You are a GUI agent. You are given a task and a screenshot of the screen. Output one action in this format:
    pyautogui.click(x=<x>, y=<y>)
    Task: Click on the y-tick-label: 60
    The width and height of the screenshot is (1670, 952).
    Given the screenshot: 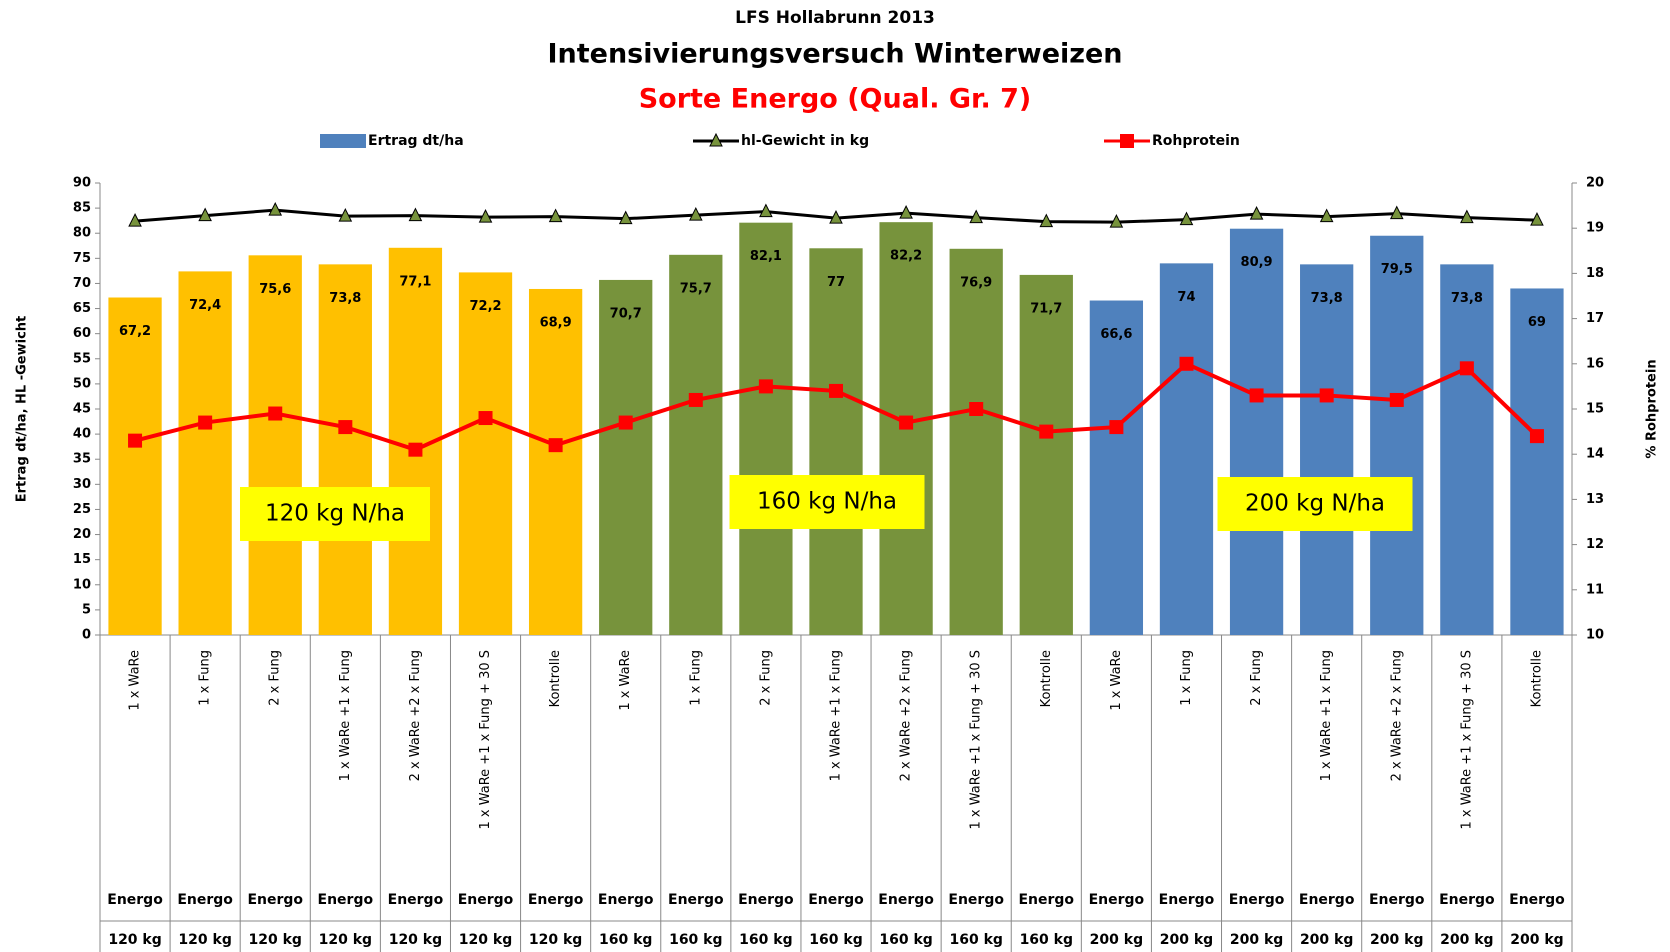 What is the action you would take?
    pyautogui.click(x=82, y=333)
    